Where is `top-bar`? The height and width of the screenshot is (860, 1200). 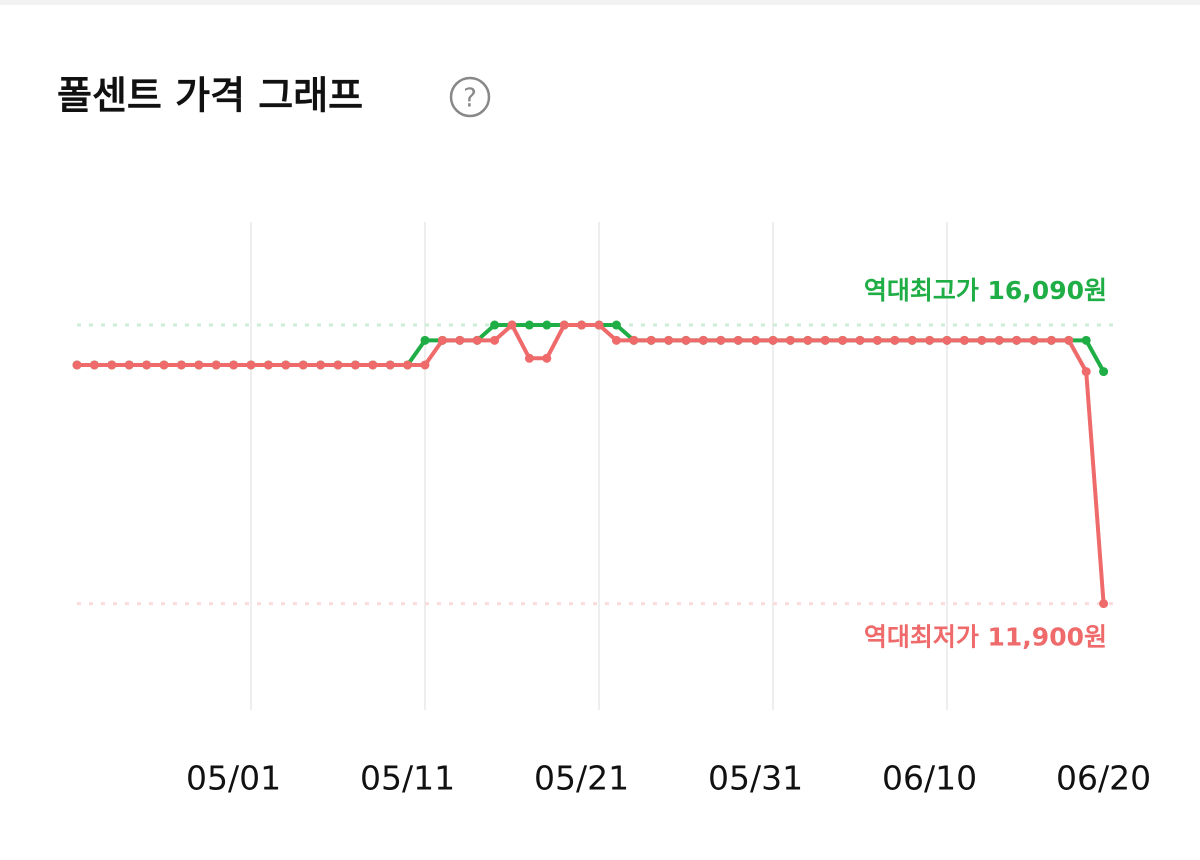 top-bar is located at coordinates (600, 2).